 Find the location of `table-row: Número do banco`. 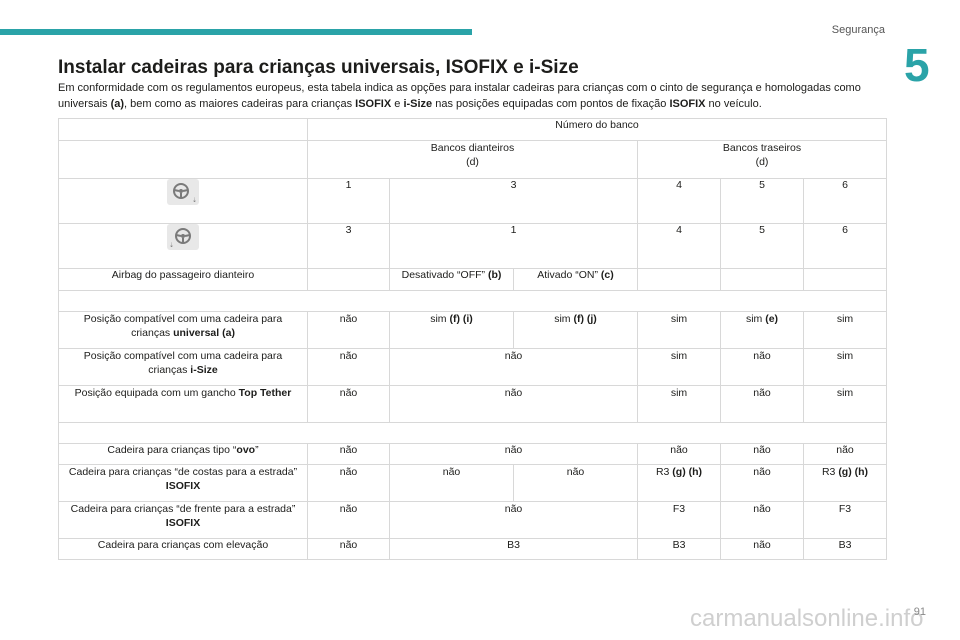

table-row: Número do banco is located at coordinates (473, 129).